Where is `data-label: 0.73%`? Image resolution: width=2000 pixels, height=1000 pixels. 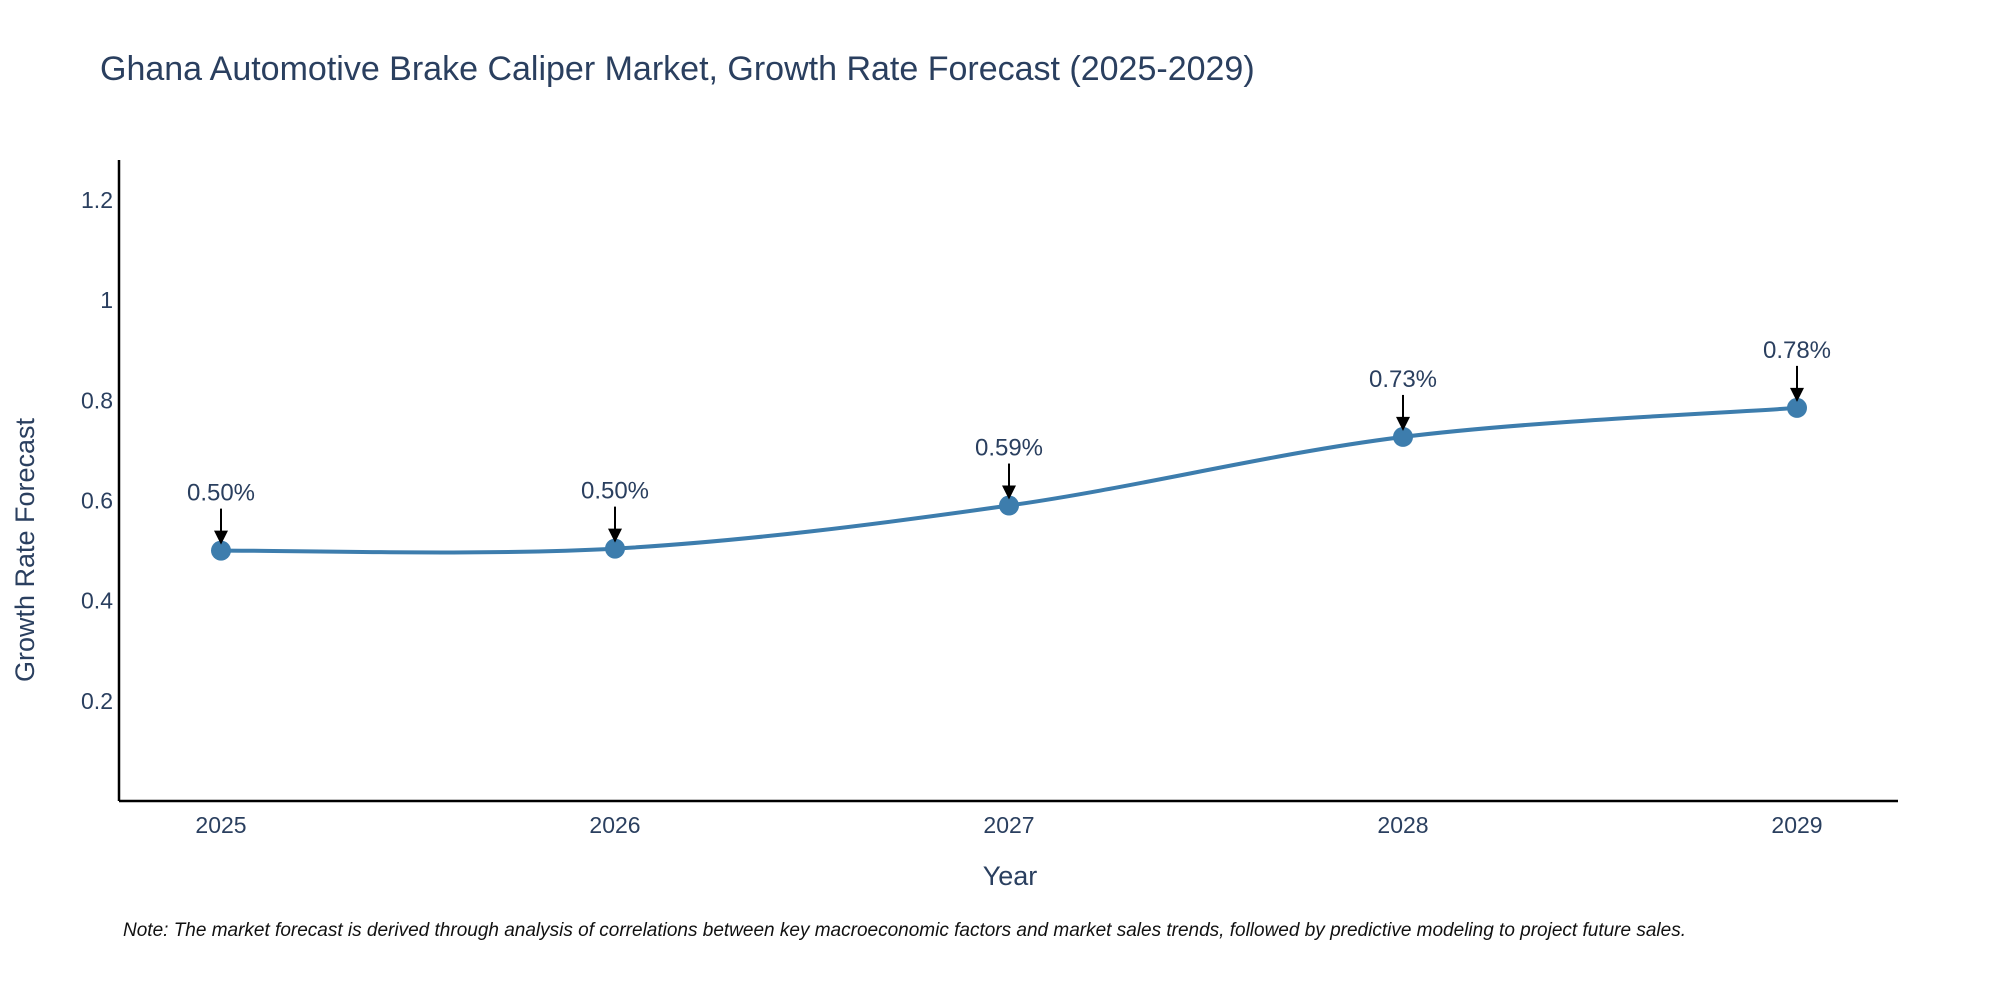 data-label: 0.73% is located at coordinates (1403, 379).